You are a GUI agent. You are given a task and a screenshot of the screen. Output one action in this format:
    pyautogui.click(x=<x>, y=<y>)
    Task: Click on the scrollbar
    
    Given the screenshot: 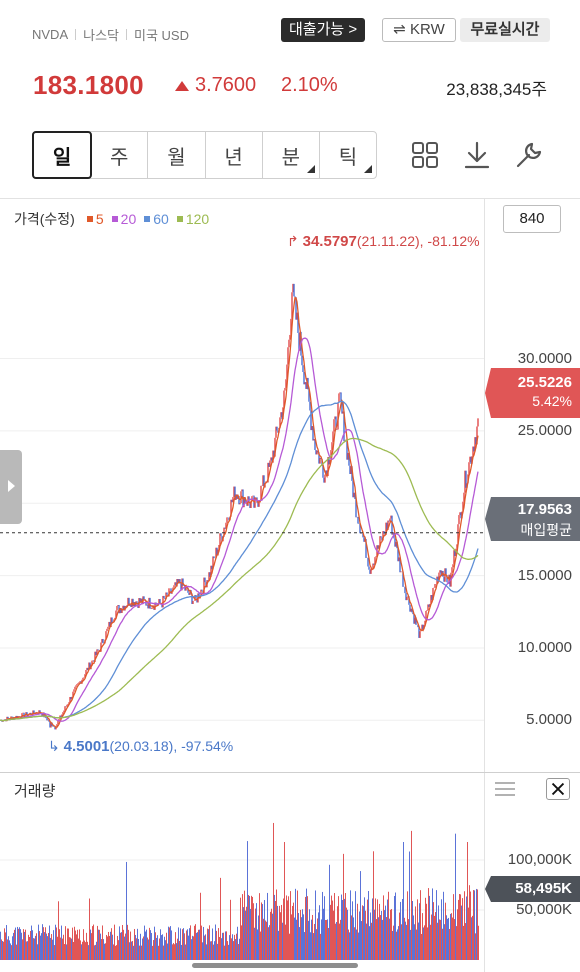 What is the action you would take?
    pyautogui.click(x=275, y=965)
    